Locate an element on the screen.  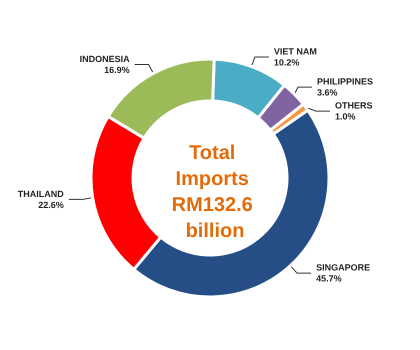
data-label: 16.9% is located at coordinates (117, 70).